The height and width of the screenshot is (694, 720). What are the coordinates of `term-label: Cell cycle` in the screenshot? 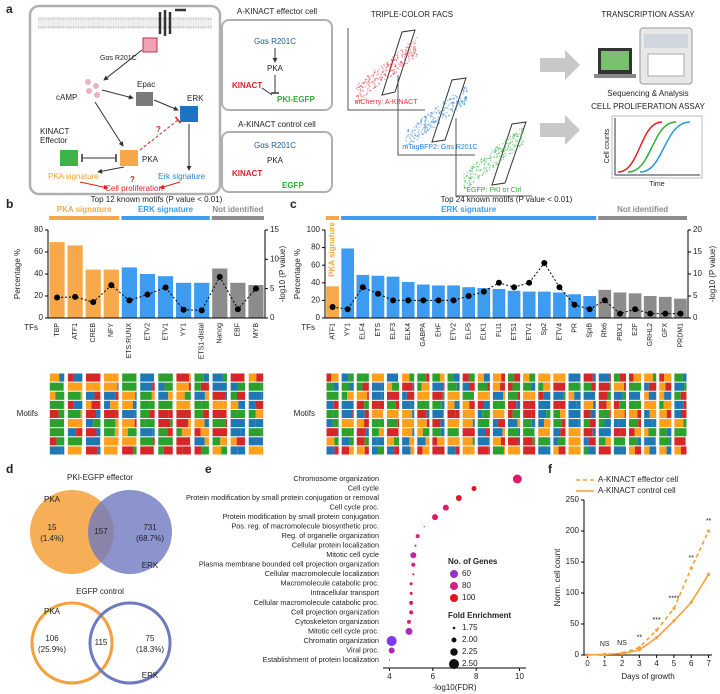 It's located at (363, 487).